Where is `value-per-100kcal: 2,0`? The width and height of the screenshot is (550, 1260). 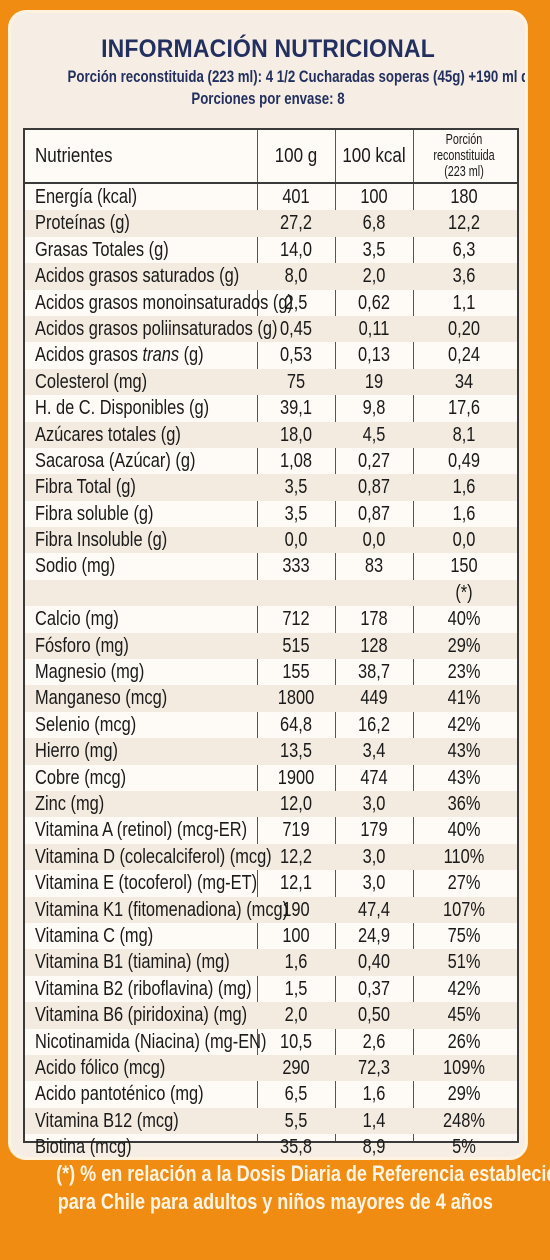 value-per-100kcal: 2,0 is located at coordinates (374, 276).